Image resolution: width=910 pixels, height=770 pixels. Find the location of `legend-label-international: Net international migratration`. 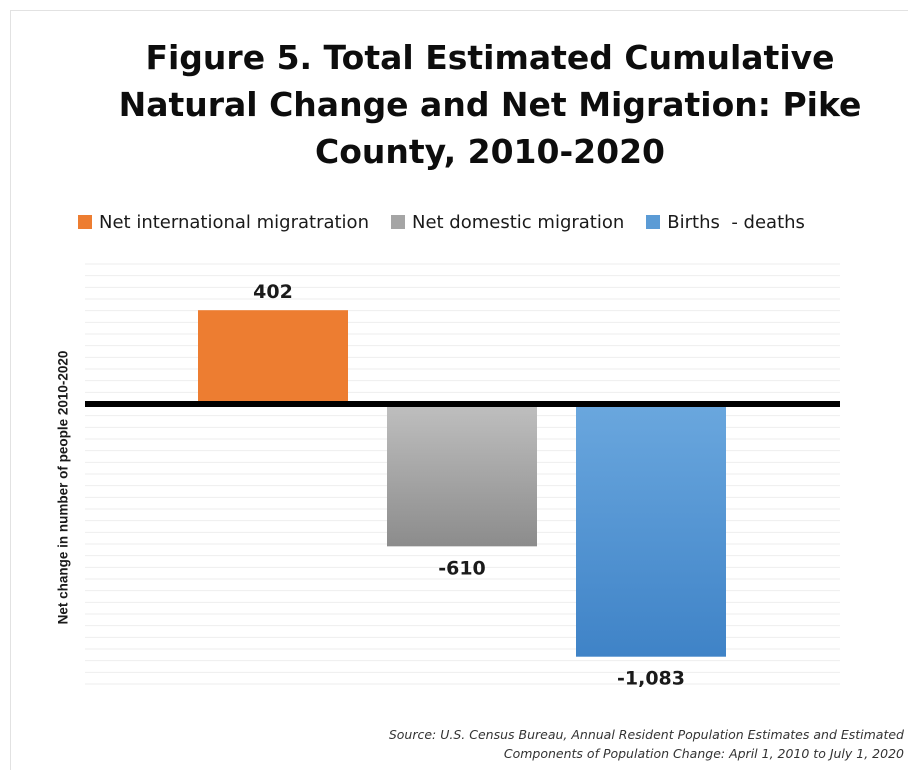

legend-label-international: Net international migratration is located at coordinates (234, 222).